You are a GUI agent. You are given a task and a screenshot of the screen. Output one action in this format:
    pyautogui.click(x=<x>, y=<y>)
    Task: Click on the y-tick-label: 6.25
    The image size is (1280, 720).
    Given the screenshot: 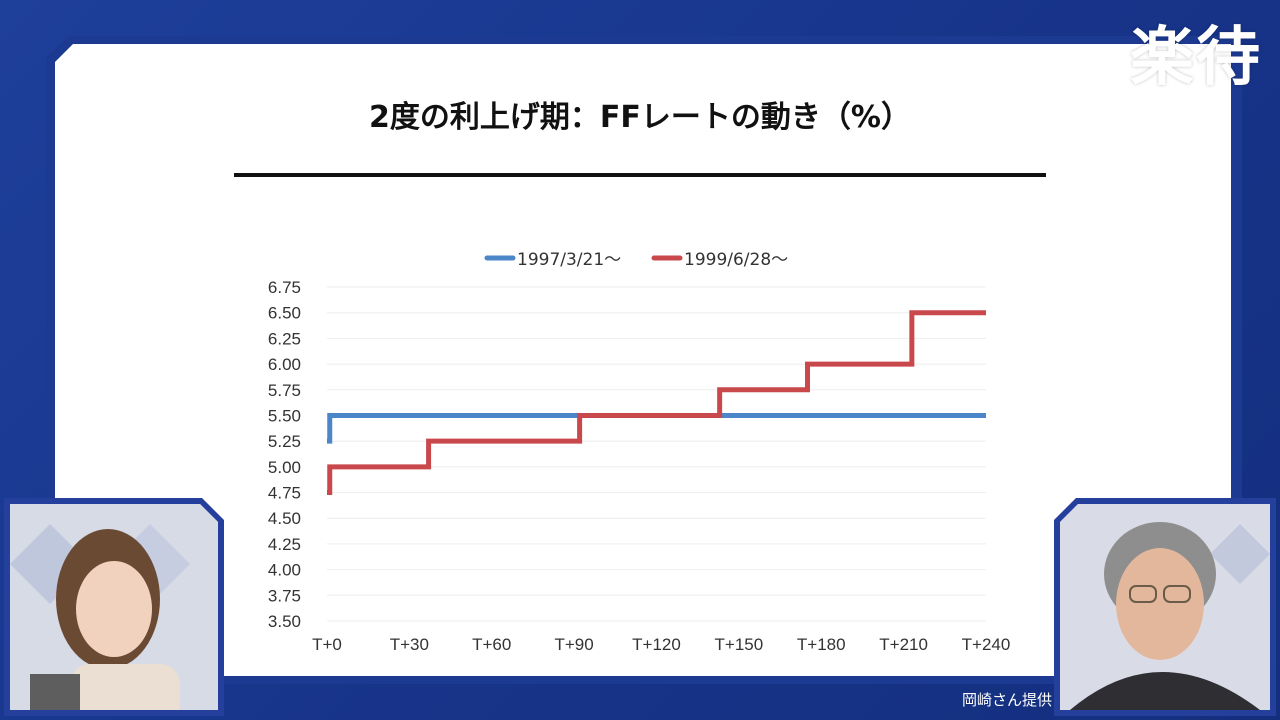 What is the action you would take?
    pyautogui.click(x=284, y=338)
    